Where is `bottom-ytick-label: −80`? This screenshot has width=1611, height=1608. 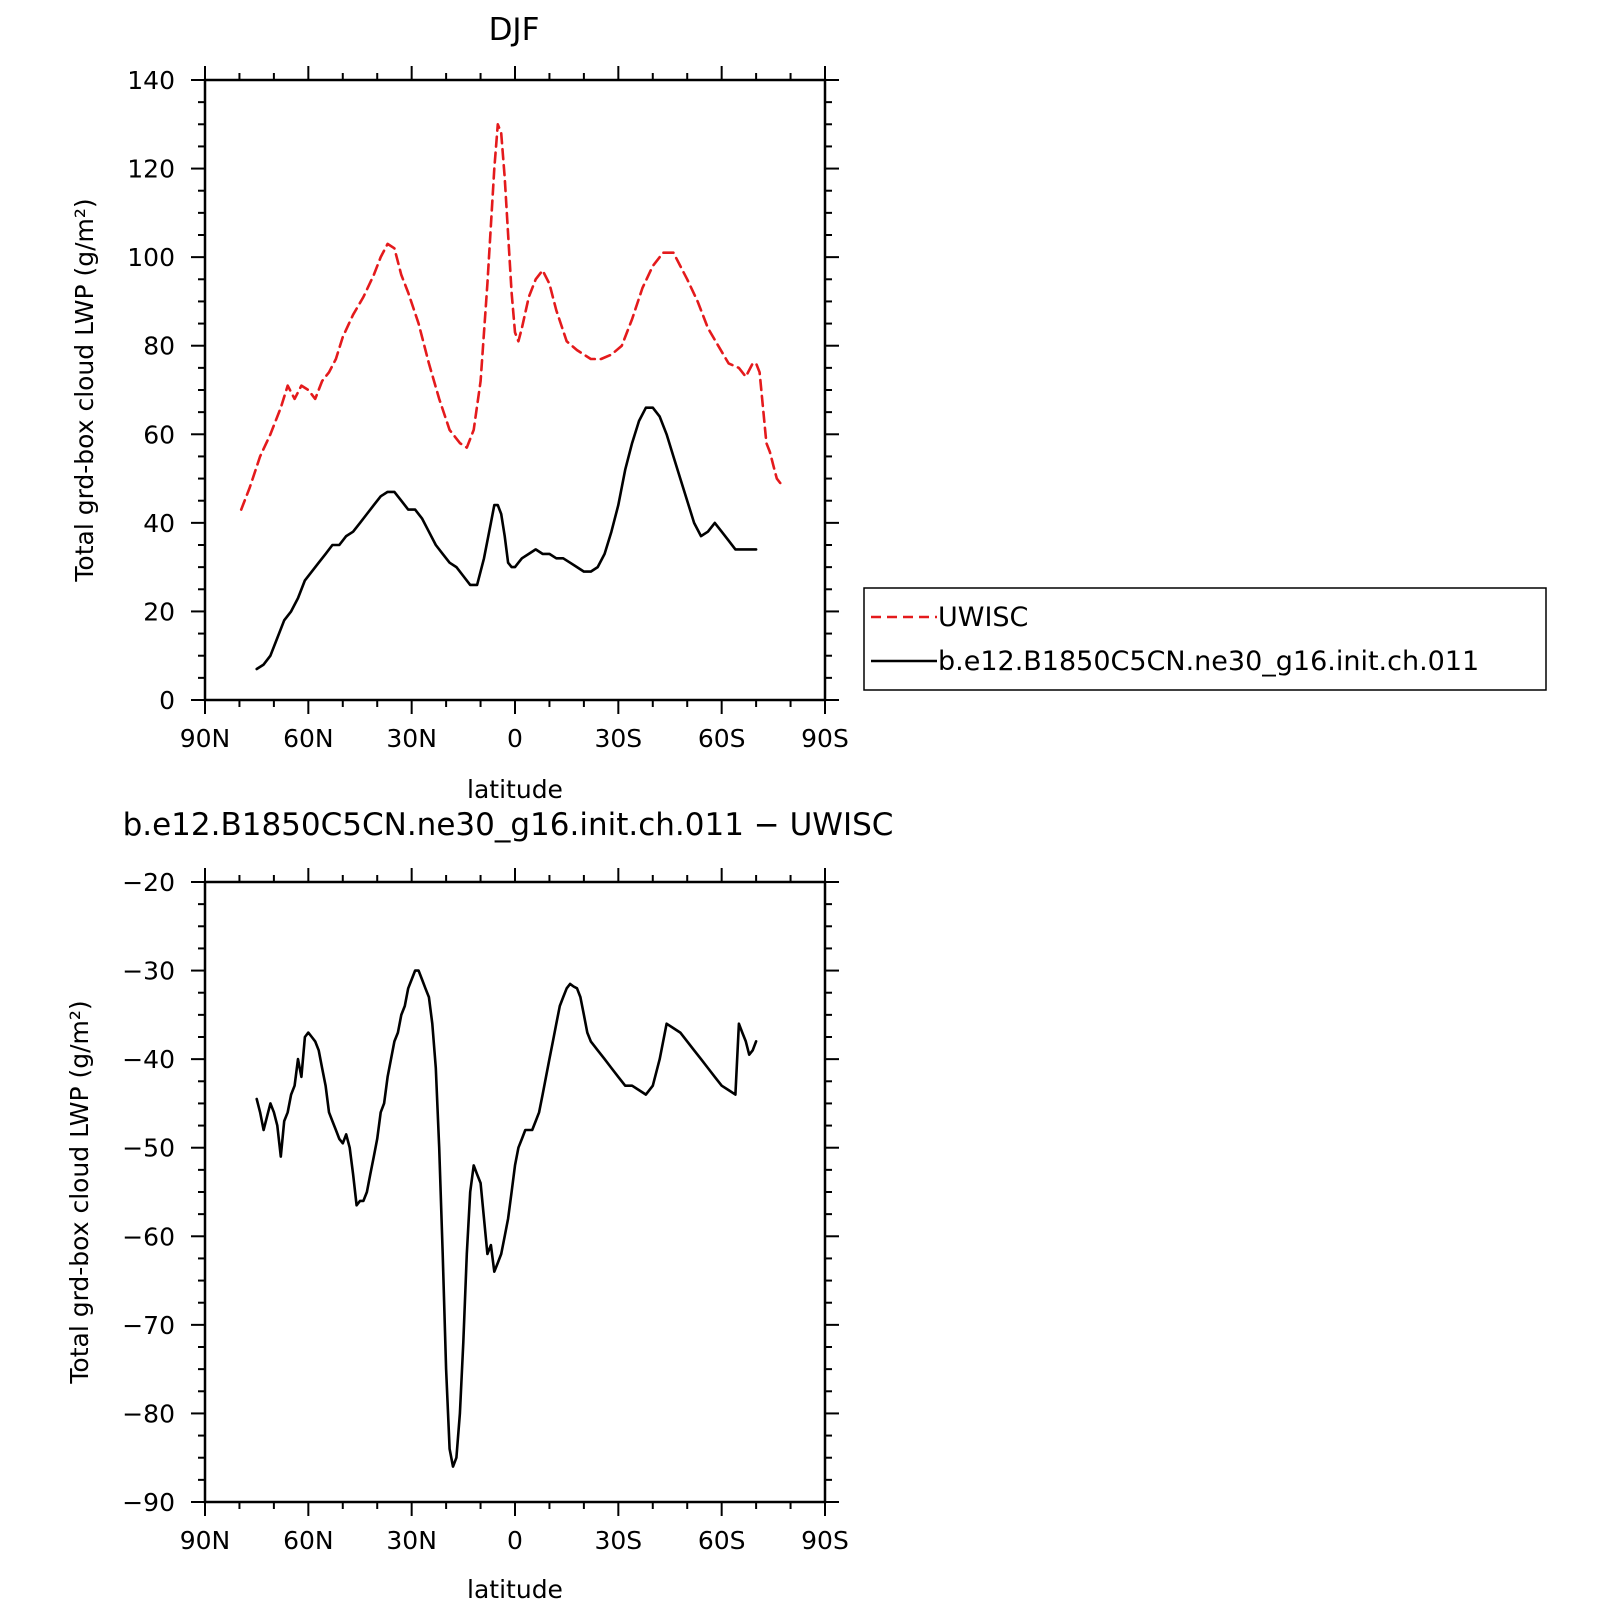 bottom-ytick-label: −80 is located at coordinates (148, 1413).